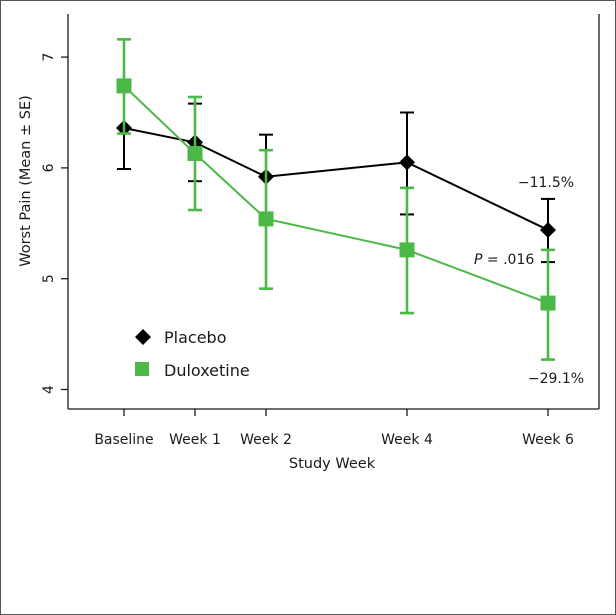 The width and height of the screenshot is (616, 615). What do you see at coordinates (143, 337) in the screenshot?
I see `legend-placebo-marker` at bounding box center [143, 337].